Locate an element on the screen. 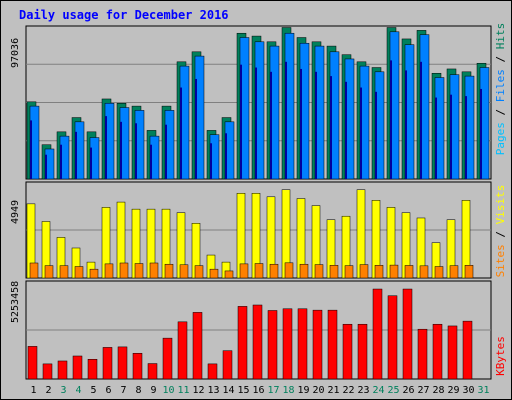 The image size is (512, 400). x-tick-label: 13 is located at coordinates (213, 390).